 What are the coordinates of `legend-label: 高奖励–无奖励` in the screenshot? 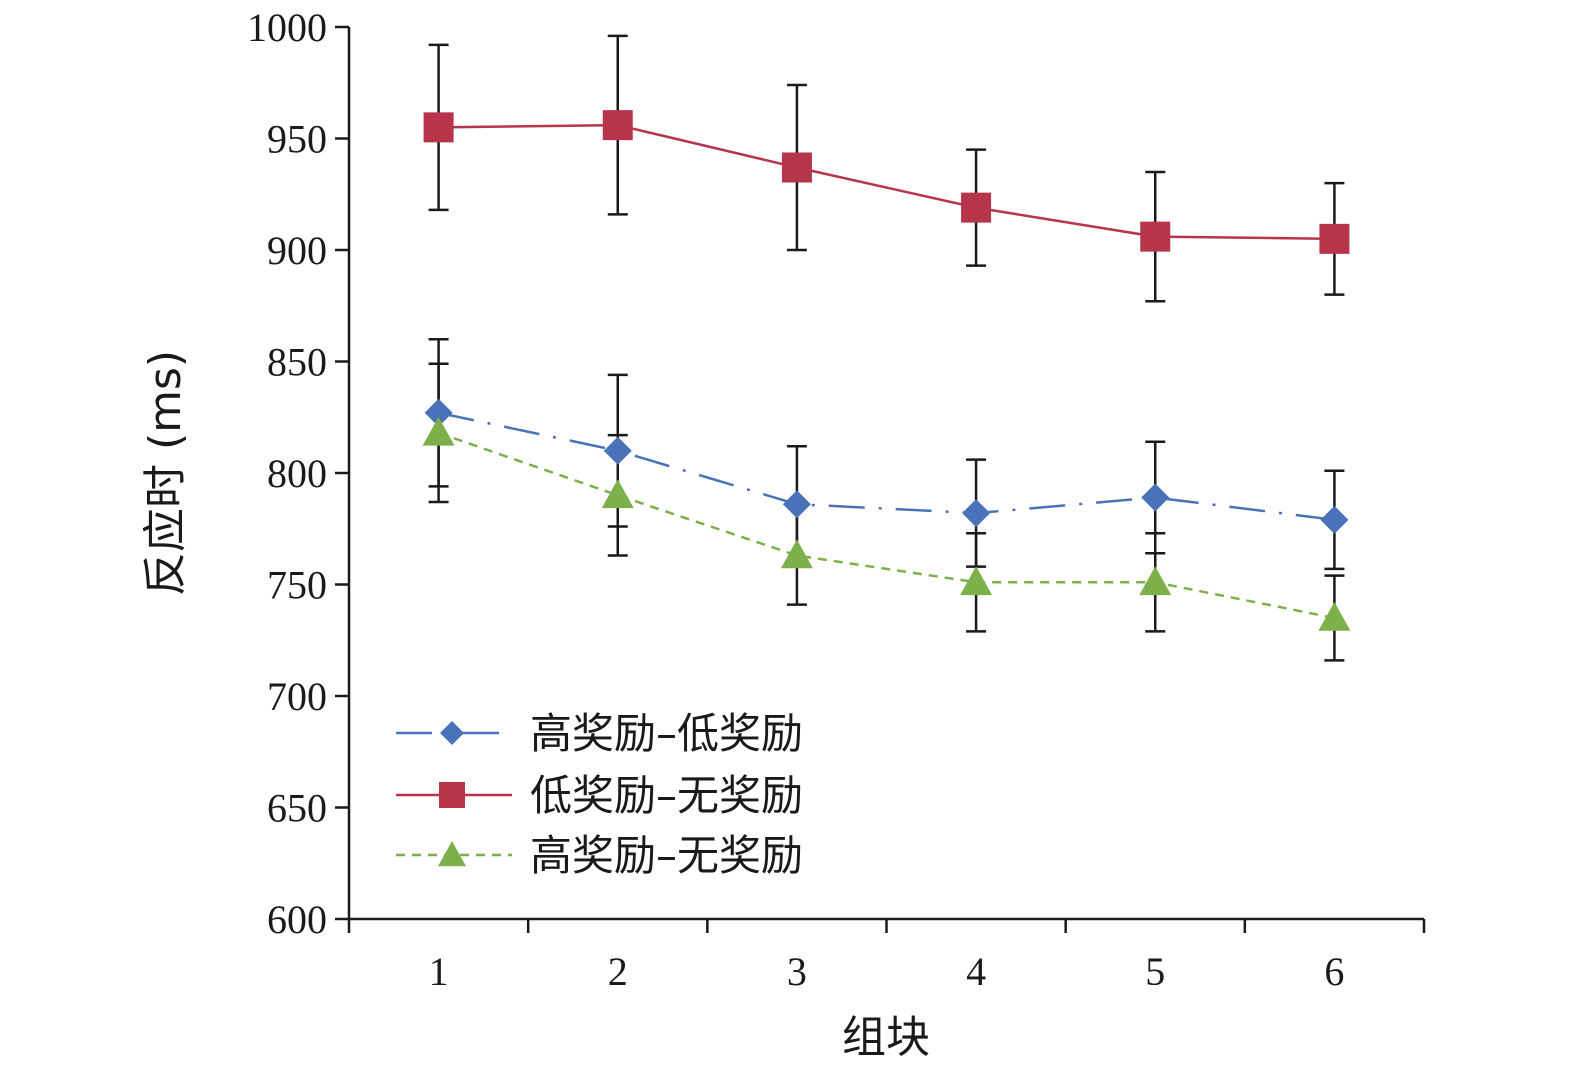 It's located at (666, 855).